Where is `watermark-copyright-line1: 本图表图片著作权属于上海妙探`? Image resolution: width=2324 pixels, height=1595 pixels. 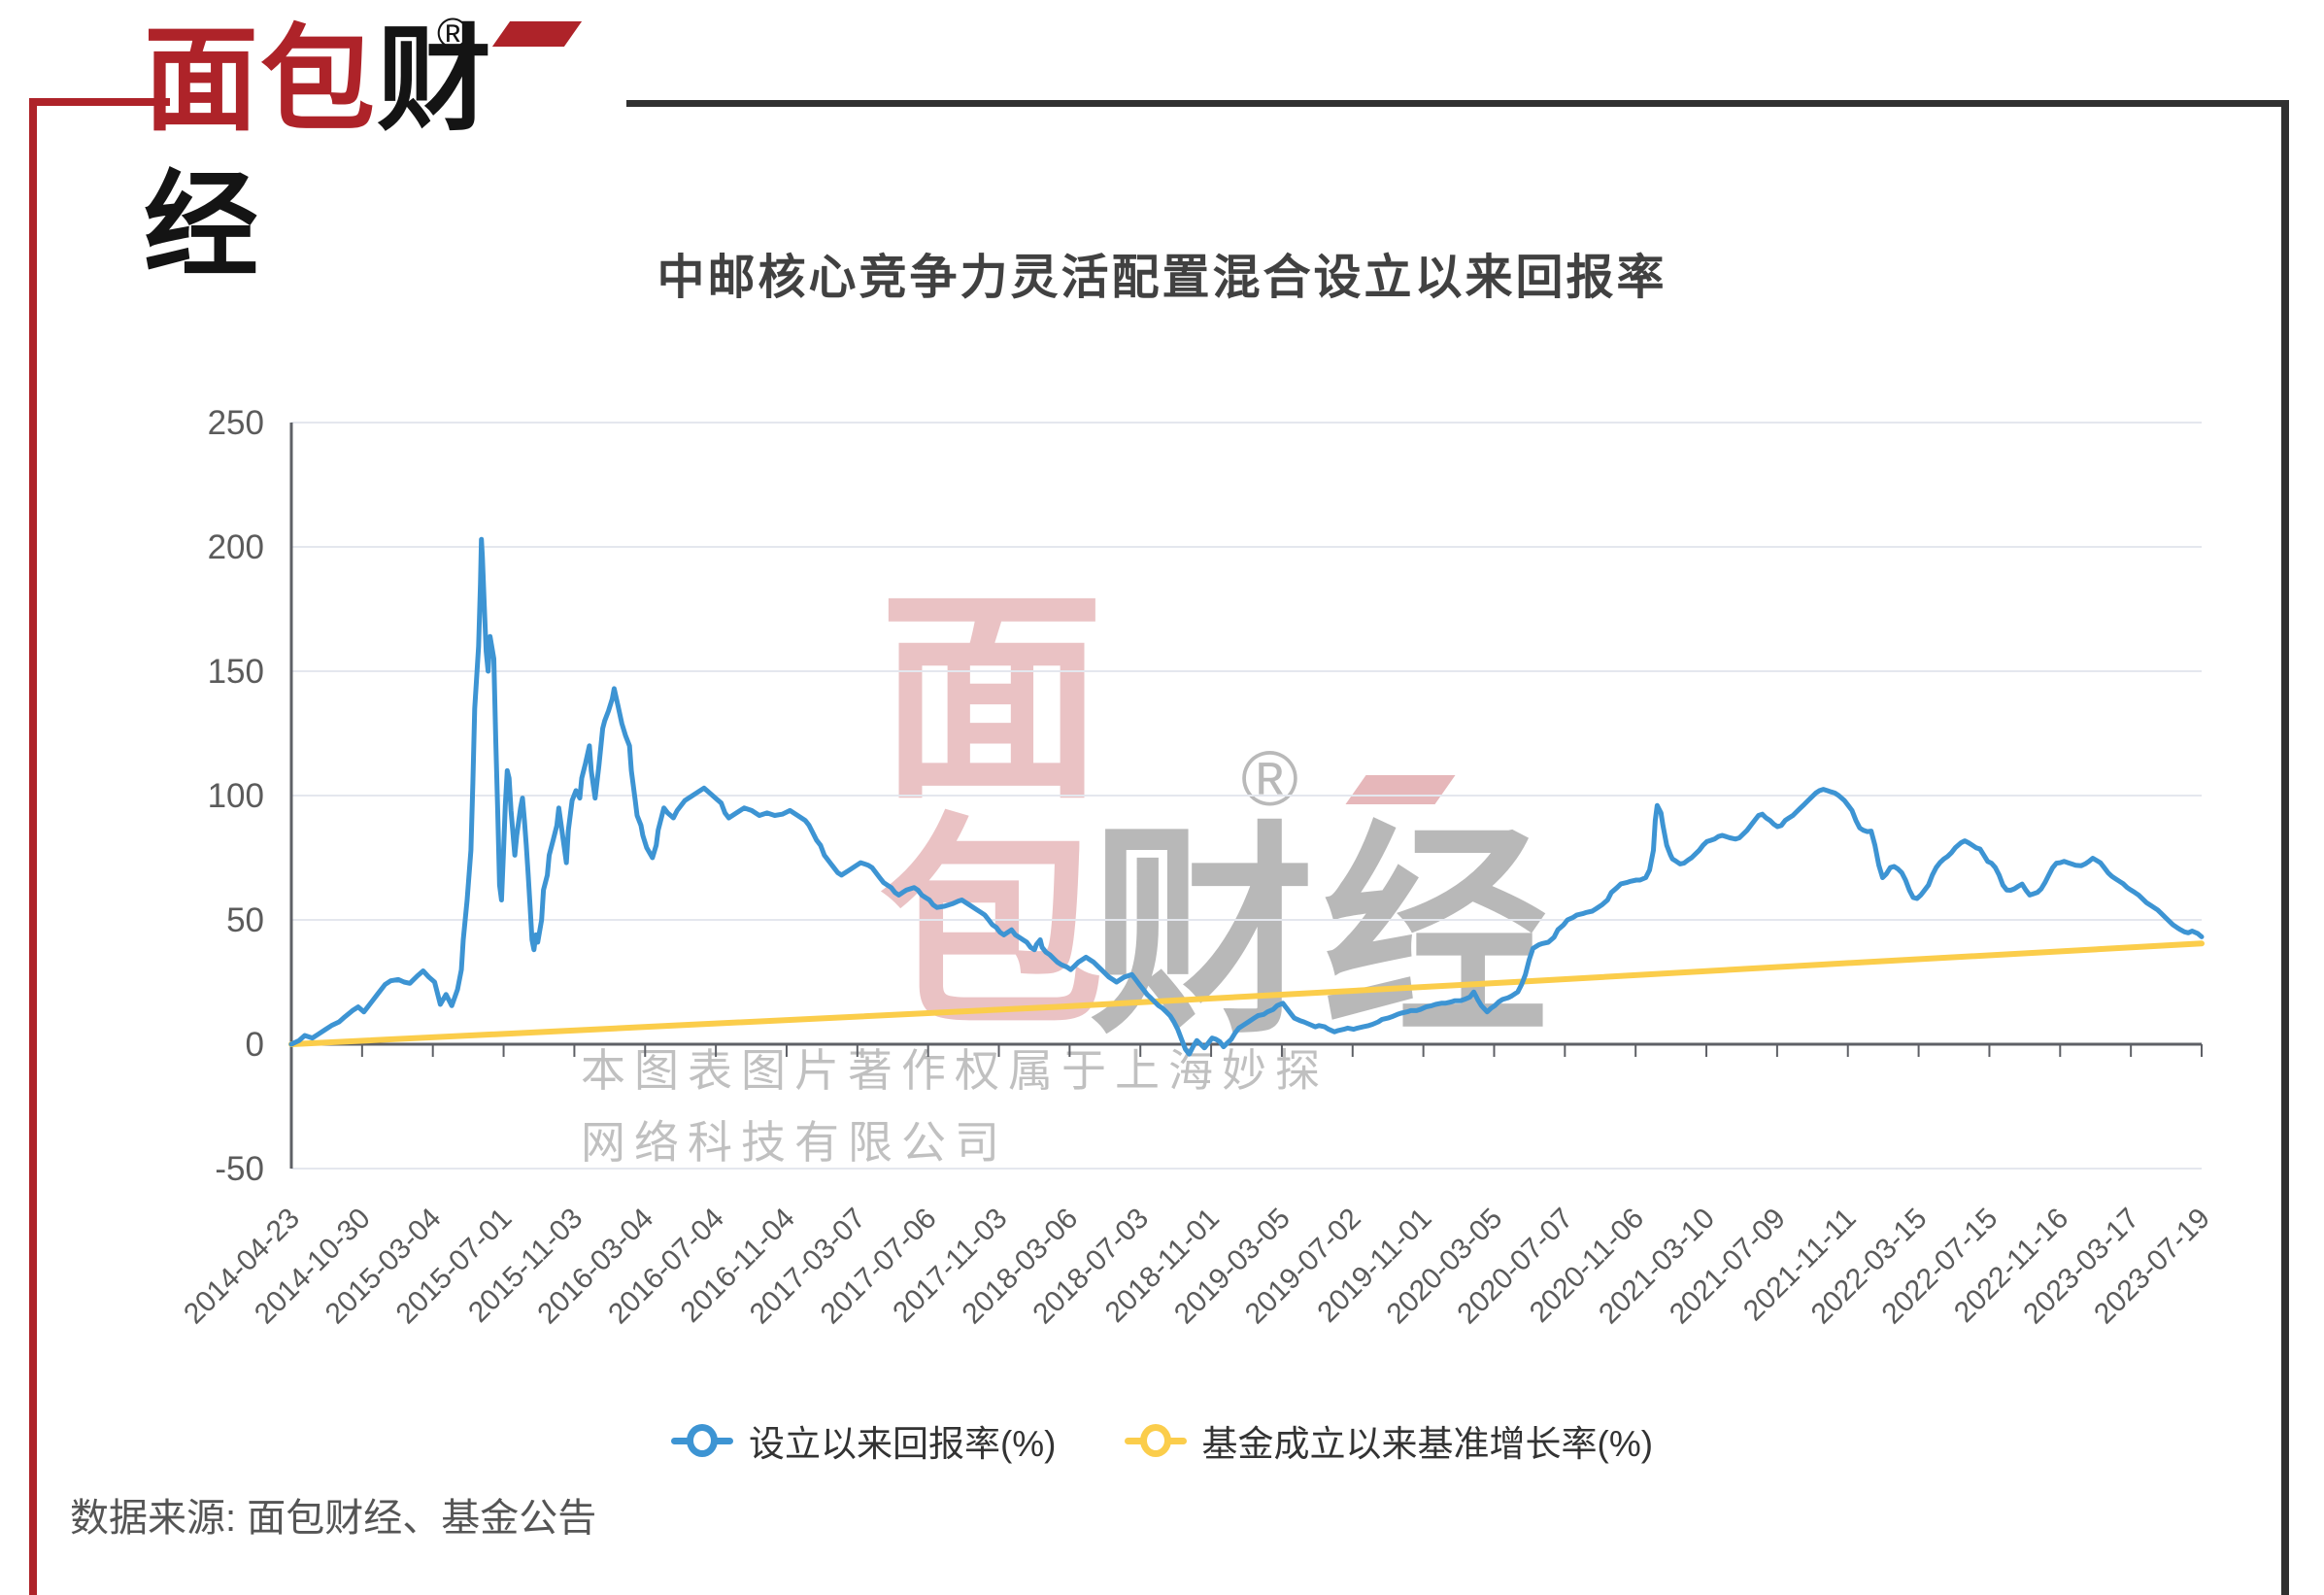
watermark-copyright-line1: 本图表图片著作权属于上海妙探 is located at coordinates (955, 1070).